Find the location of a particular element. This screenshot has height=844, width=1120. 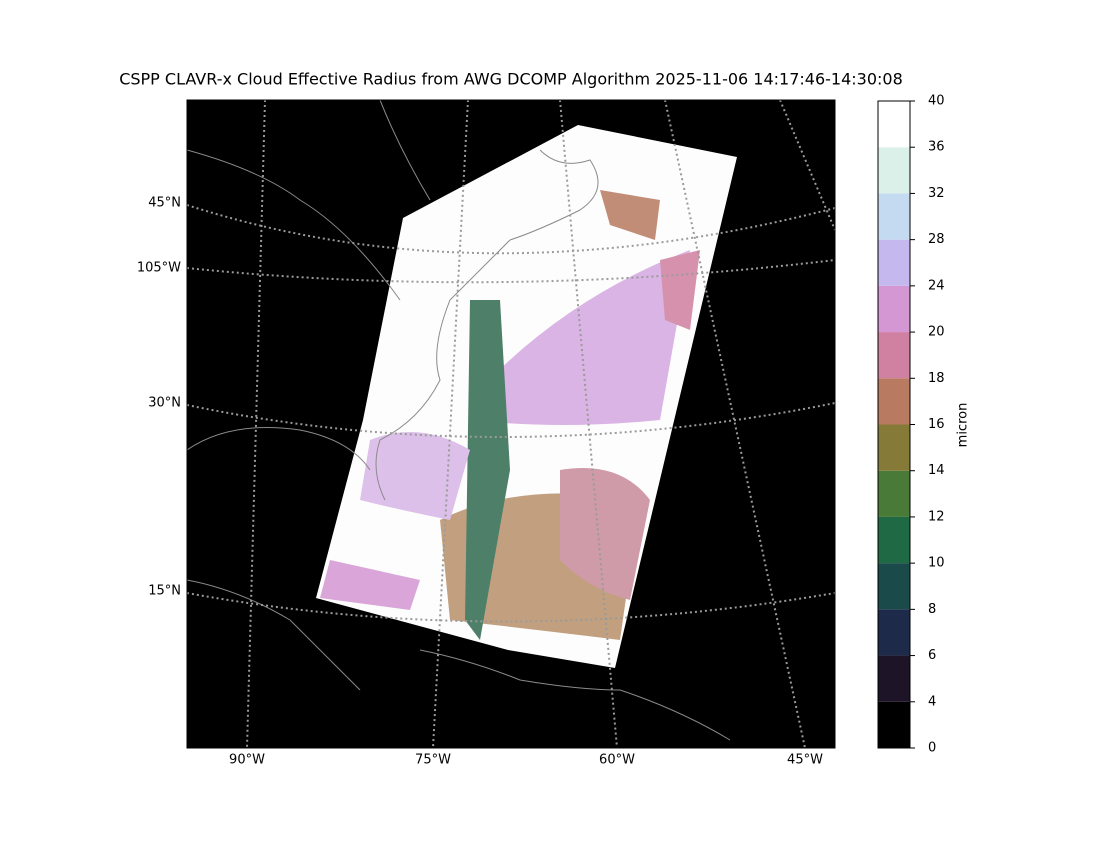

colorbar-tick-label: 12 is located at coordinates (936, 516).